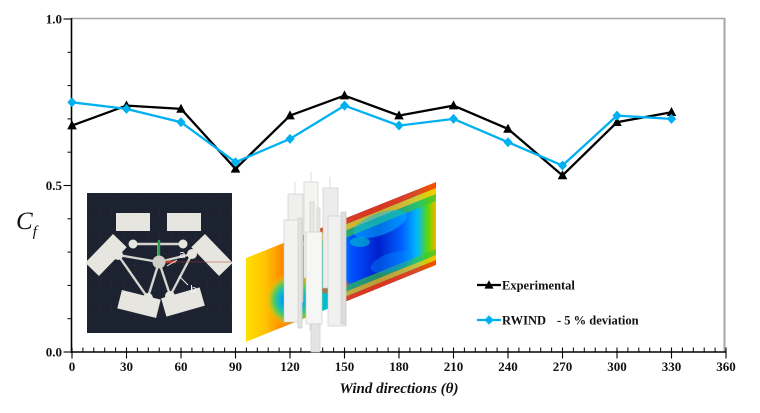  I want to click on rwind-deviation-note: - 5 % deviation, so click(598, 321).